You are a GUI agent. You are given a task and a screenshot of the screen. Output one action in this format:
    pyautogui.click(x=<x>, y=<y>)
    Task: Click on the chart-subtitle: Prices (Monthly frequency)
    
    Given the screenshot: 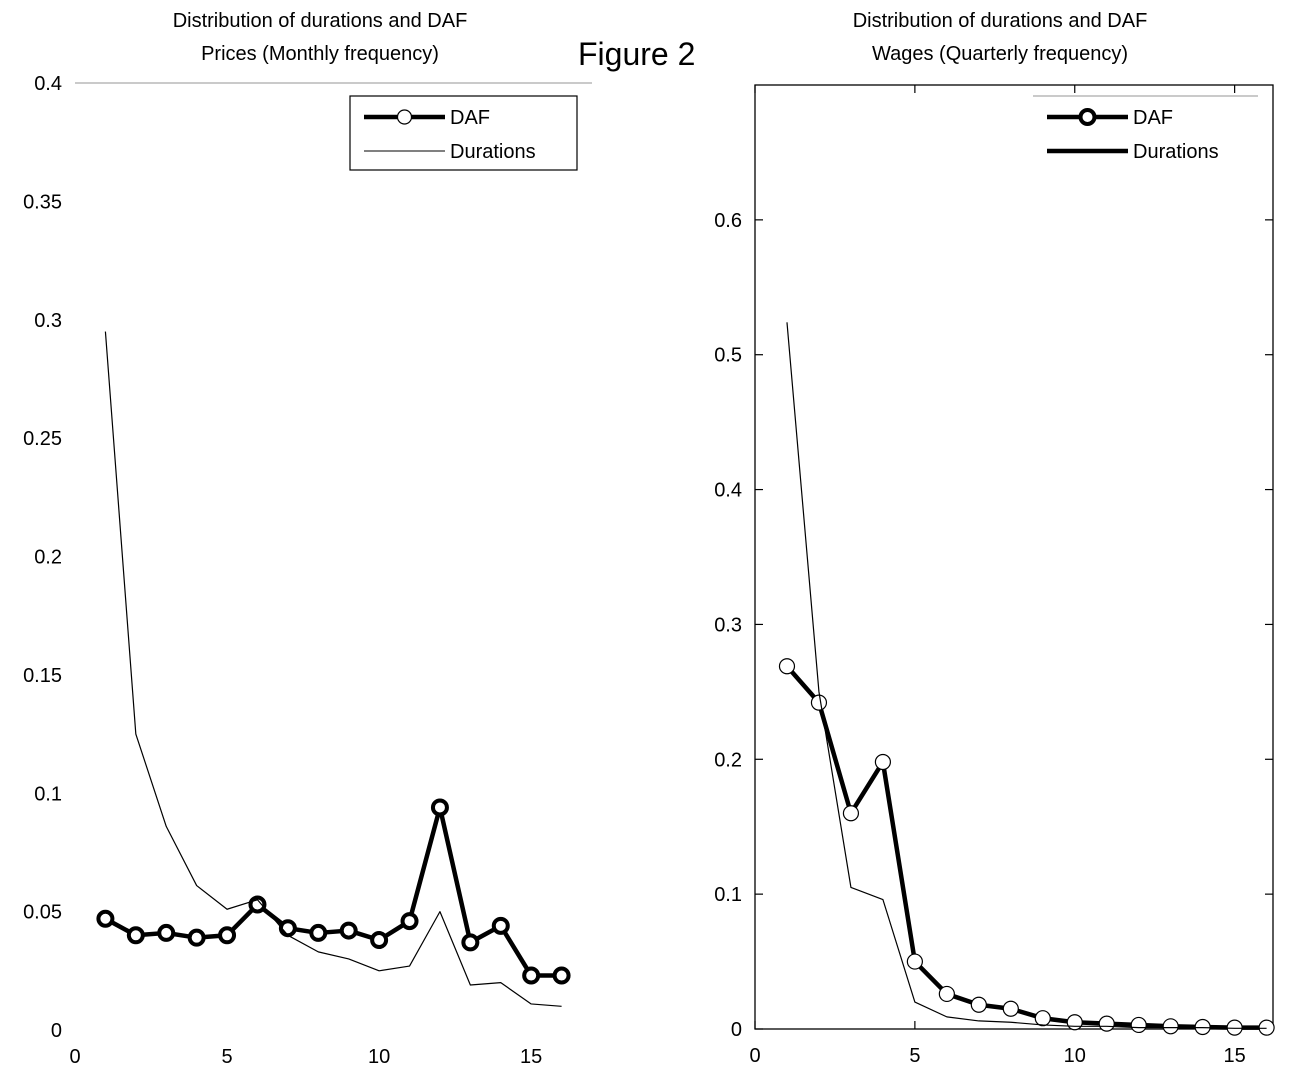 What is the action you would take?
    pyautogui.click(x=320, y=54)
    